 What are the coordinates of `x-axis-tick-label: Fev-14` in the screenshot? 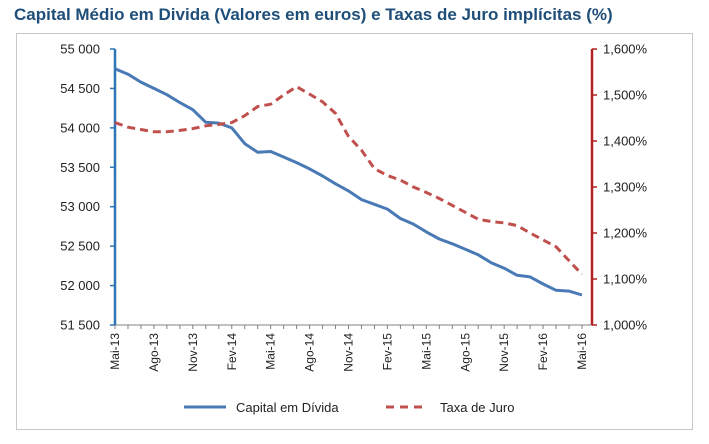 It's located at (232, 352).